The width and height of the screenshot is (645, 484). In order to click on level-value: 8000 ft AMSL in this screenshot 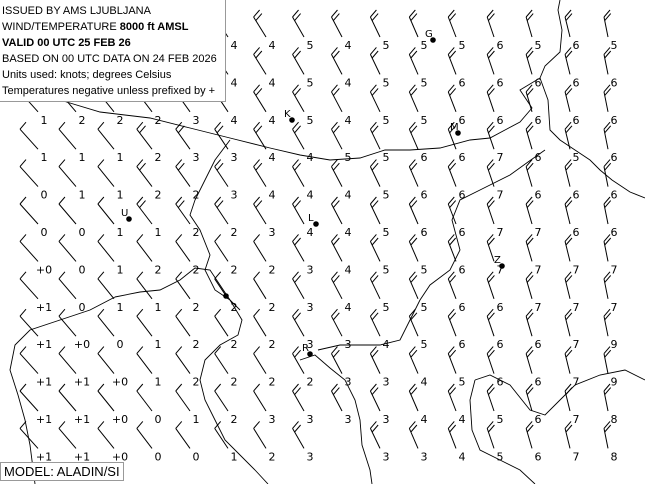, I will do `click(154, 27)`.